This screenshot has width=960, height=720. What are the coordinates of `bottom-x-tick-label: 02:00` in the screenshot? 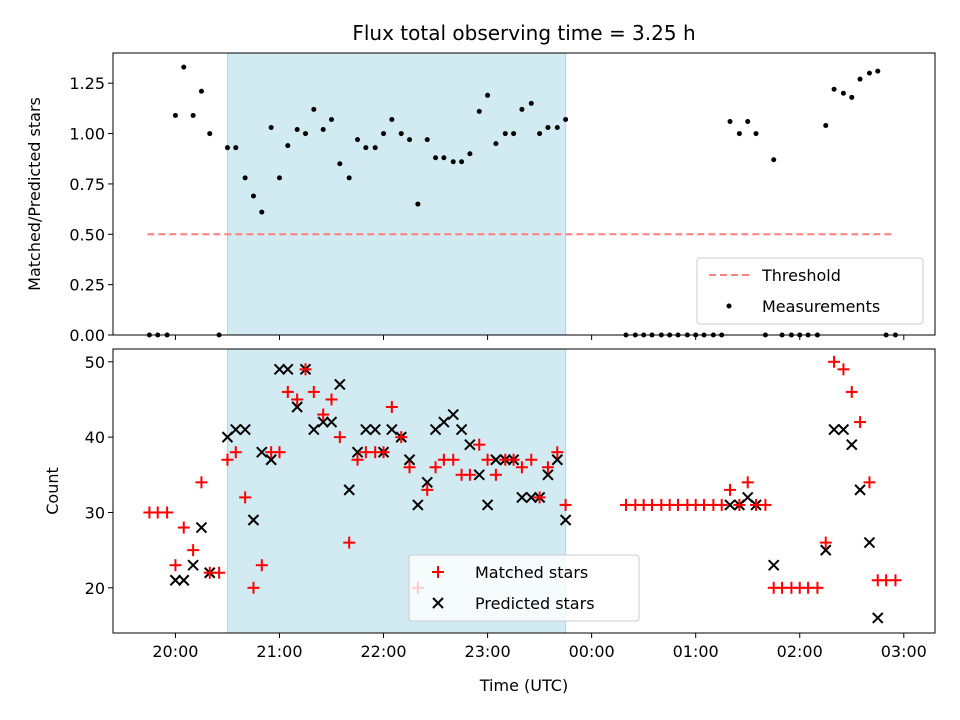 It's located at (800, 651).